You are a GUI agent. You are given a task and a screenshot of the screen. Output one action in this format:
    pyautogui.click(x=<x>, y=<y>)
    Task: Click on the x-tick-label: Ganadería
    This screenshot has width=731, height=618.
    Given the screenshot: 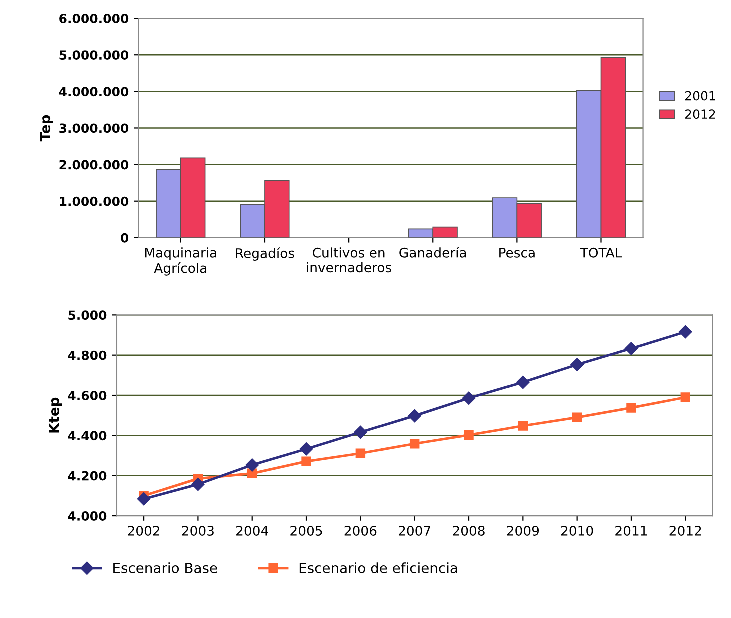 What is the action you would take?
    pyautogui.click(x=433, y=252)
    